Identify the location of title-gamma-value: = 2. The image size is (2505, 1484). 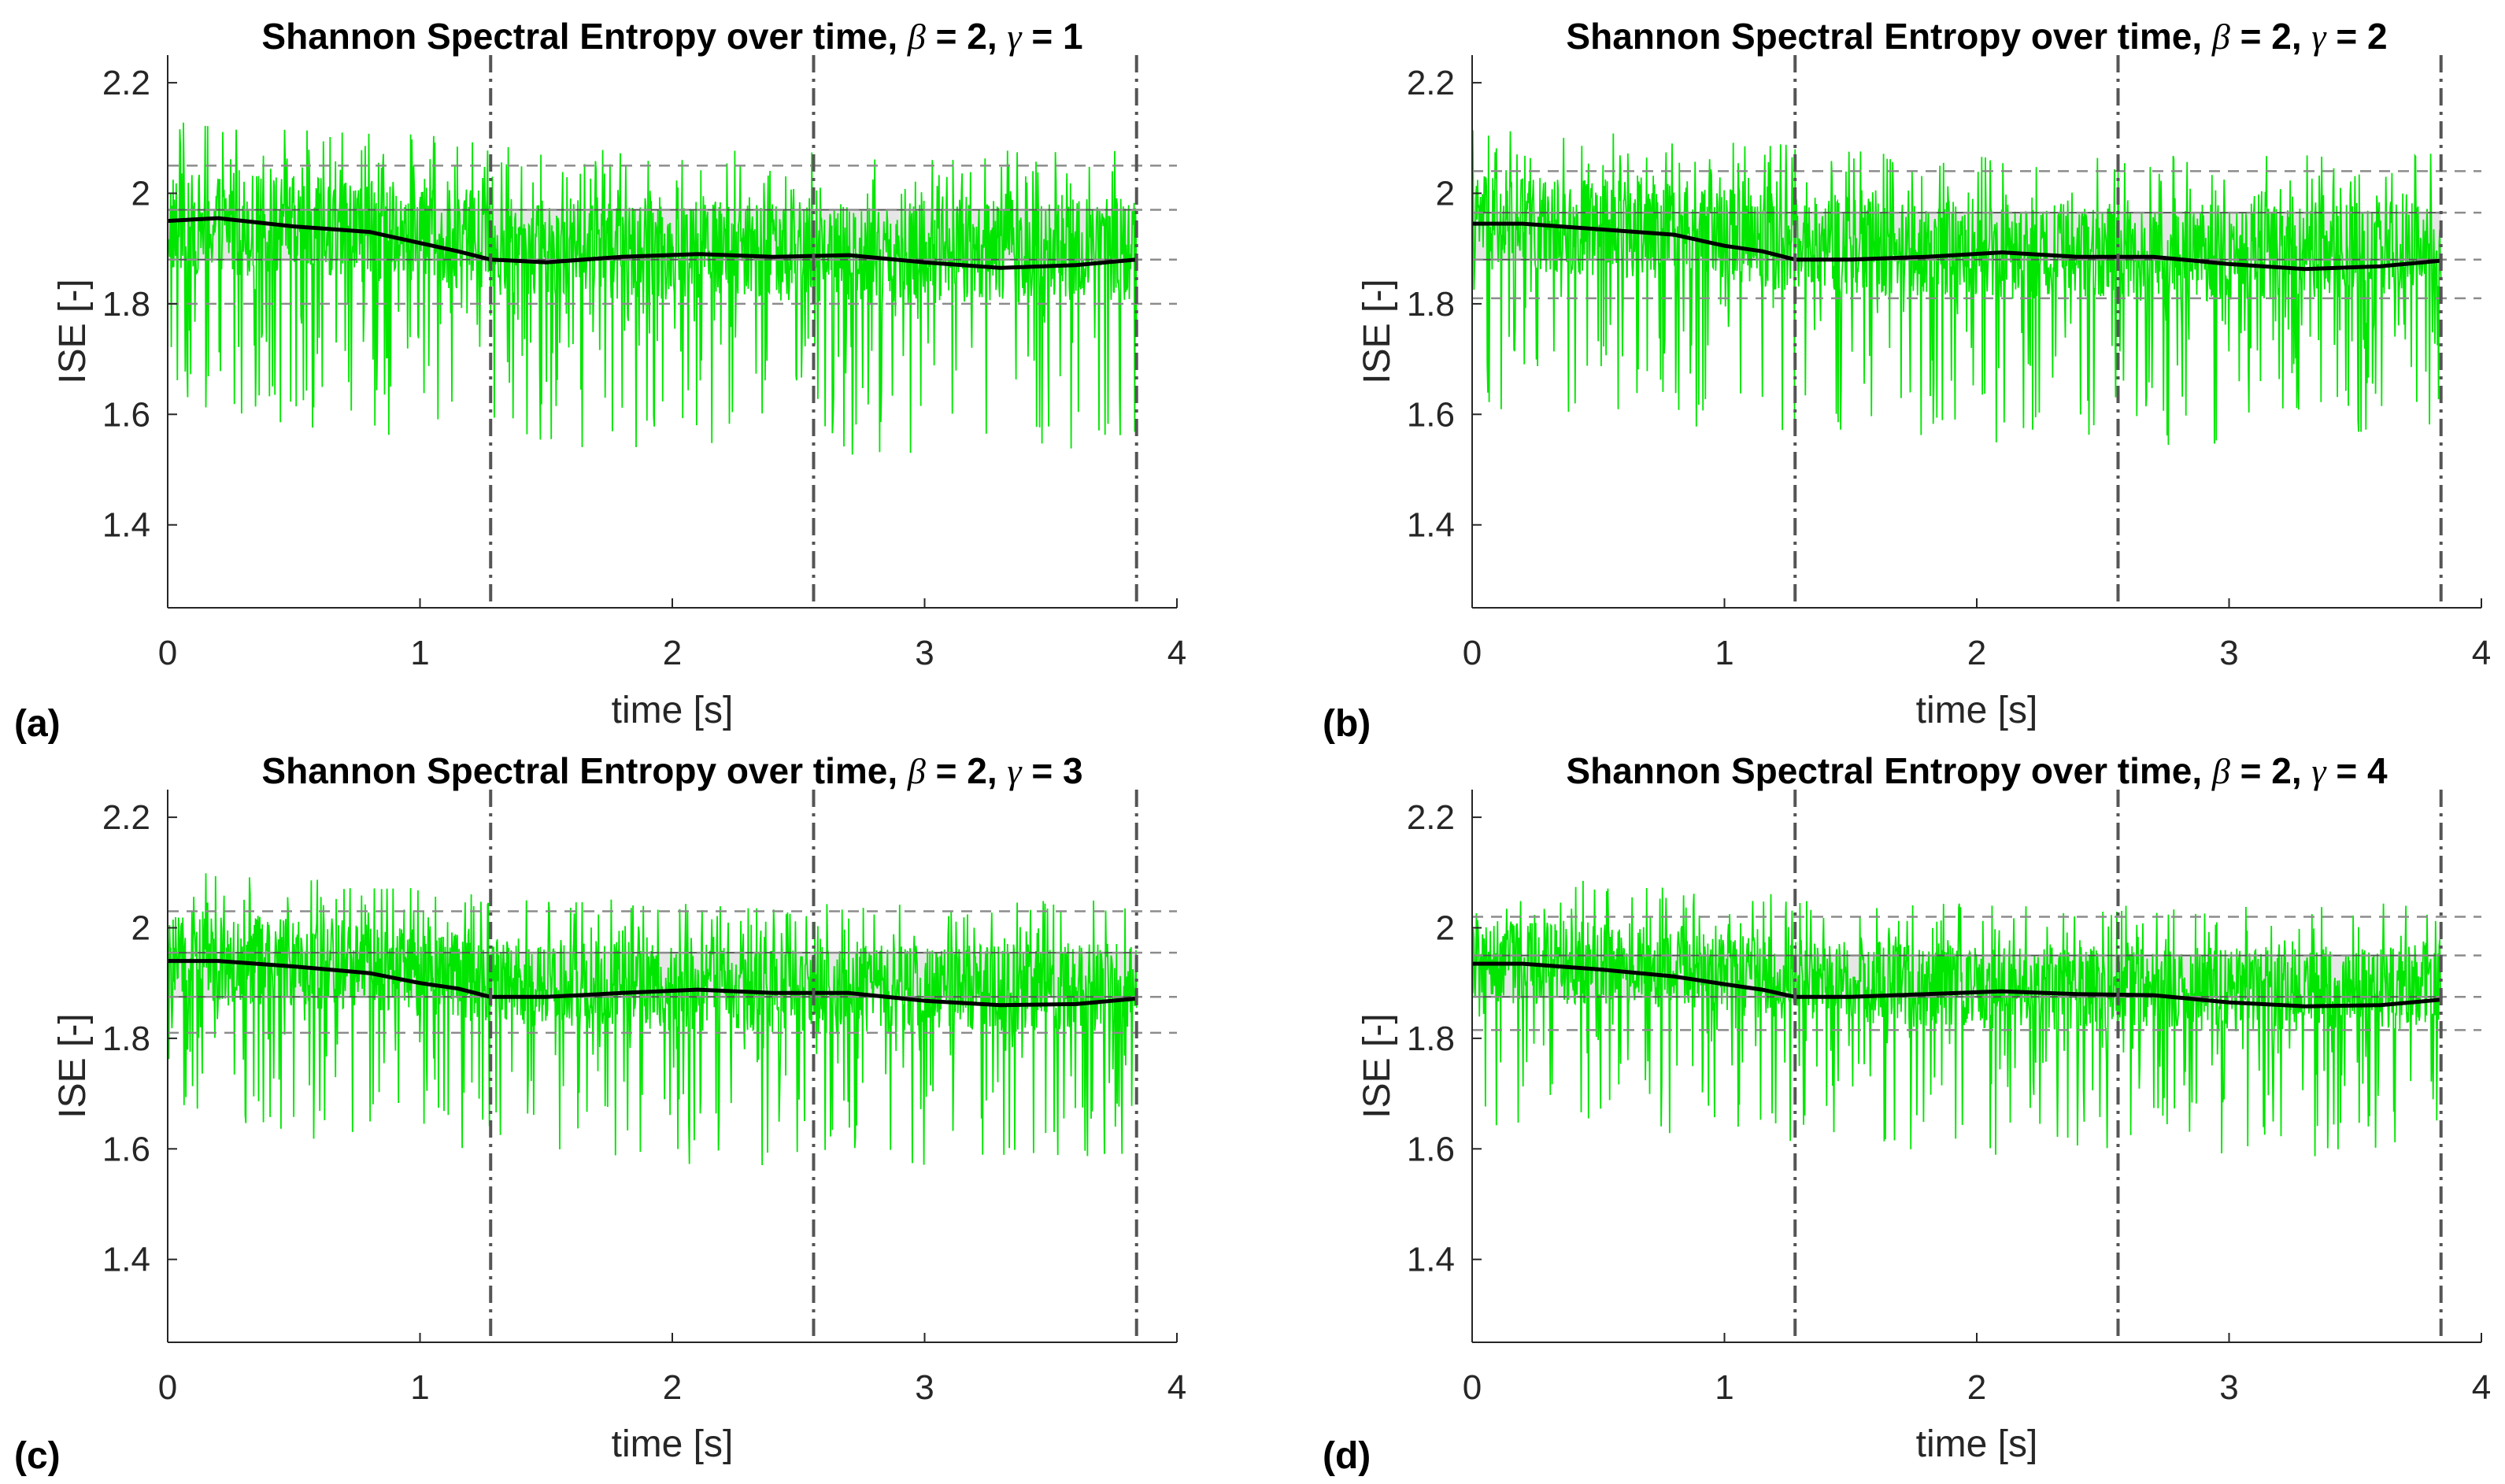
(2357, 36).